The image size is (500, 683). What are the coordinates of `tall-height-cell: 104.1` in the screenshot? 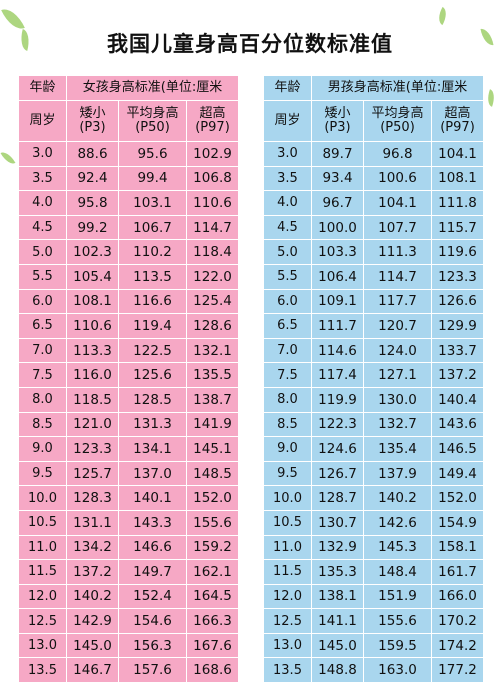 It's located at (457, 154).